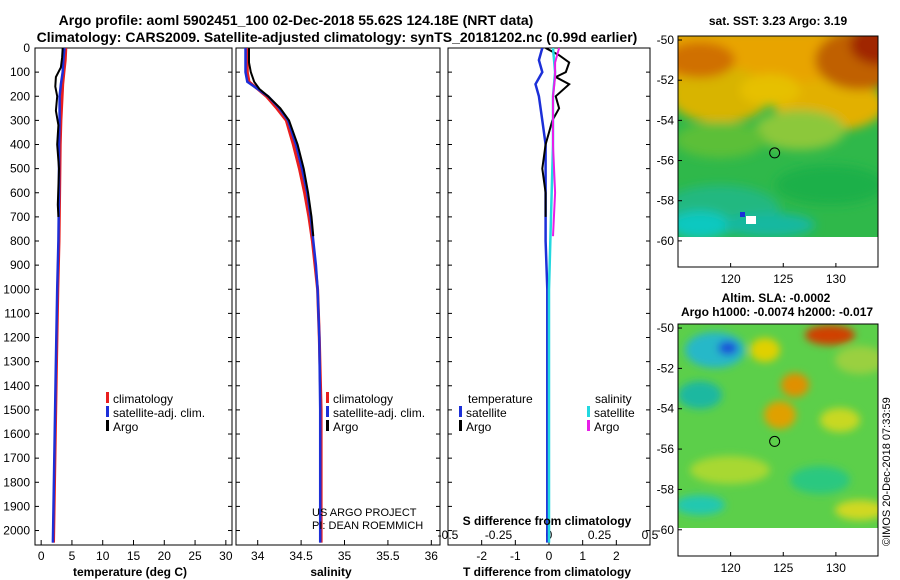  I want to click on salinity-x-label: salinity, so click(331, 572).